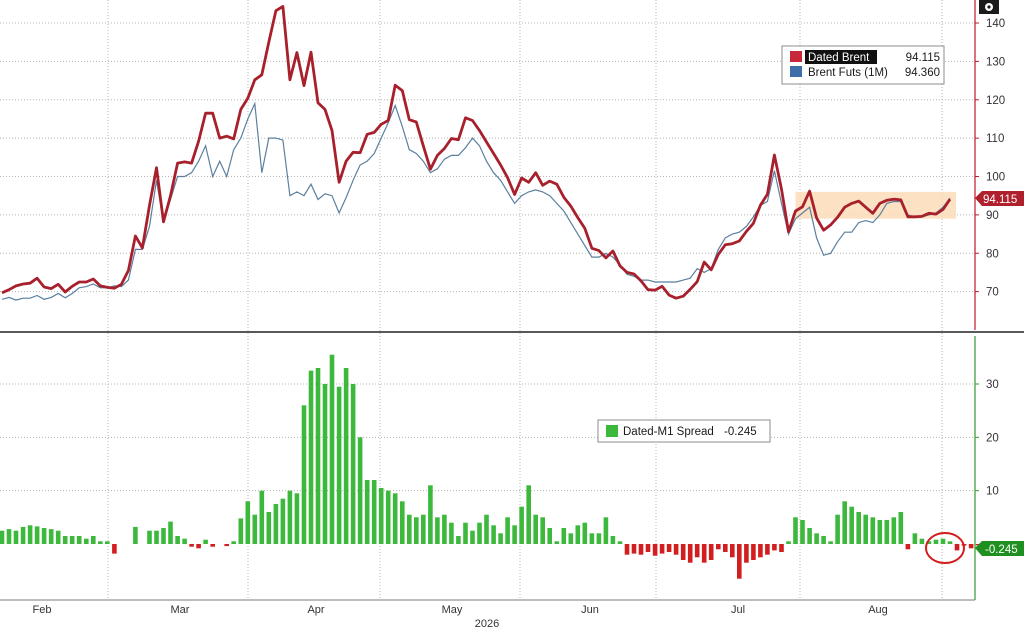 The image size is (1024, 630). What do you see at coordinates (878, 610) in the screenshot?
I see `x-tick-label: Aug` at bounding box center [878, 610].